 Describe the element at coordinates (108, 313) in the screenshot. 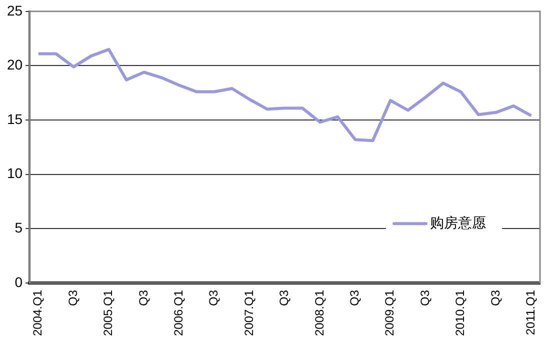

I see `x-tick-label: 2005.Q1` at that location.